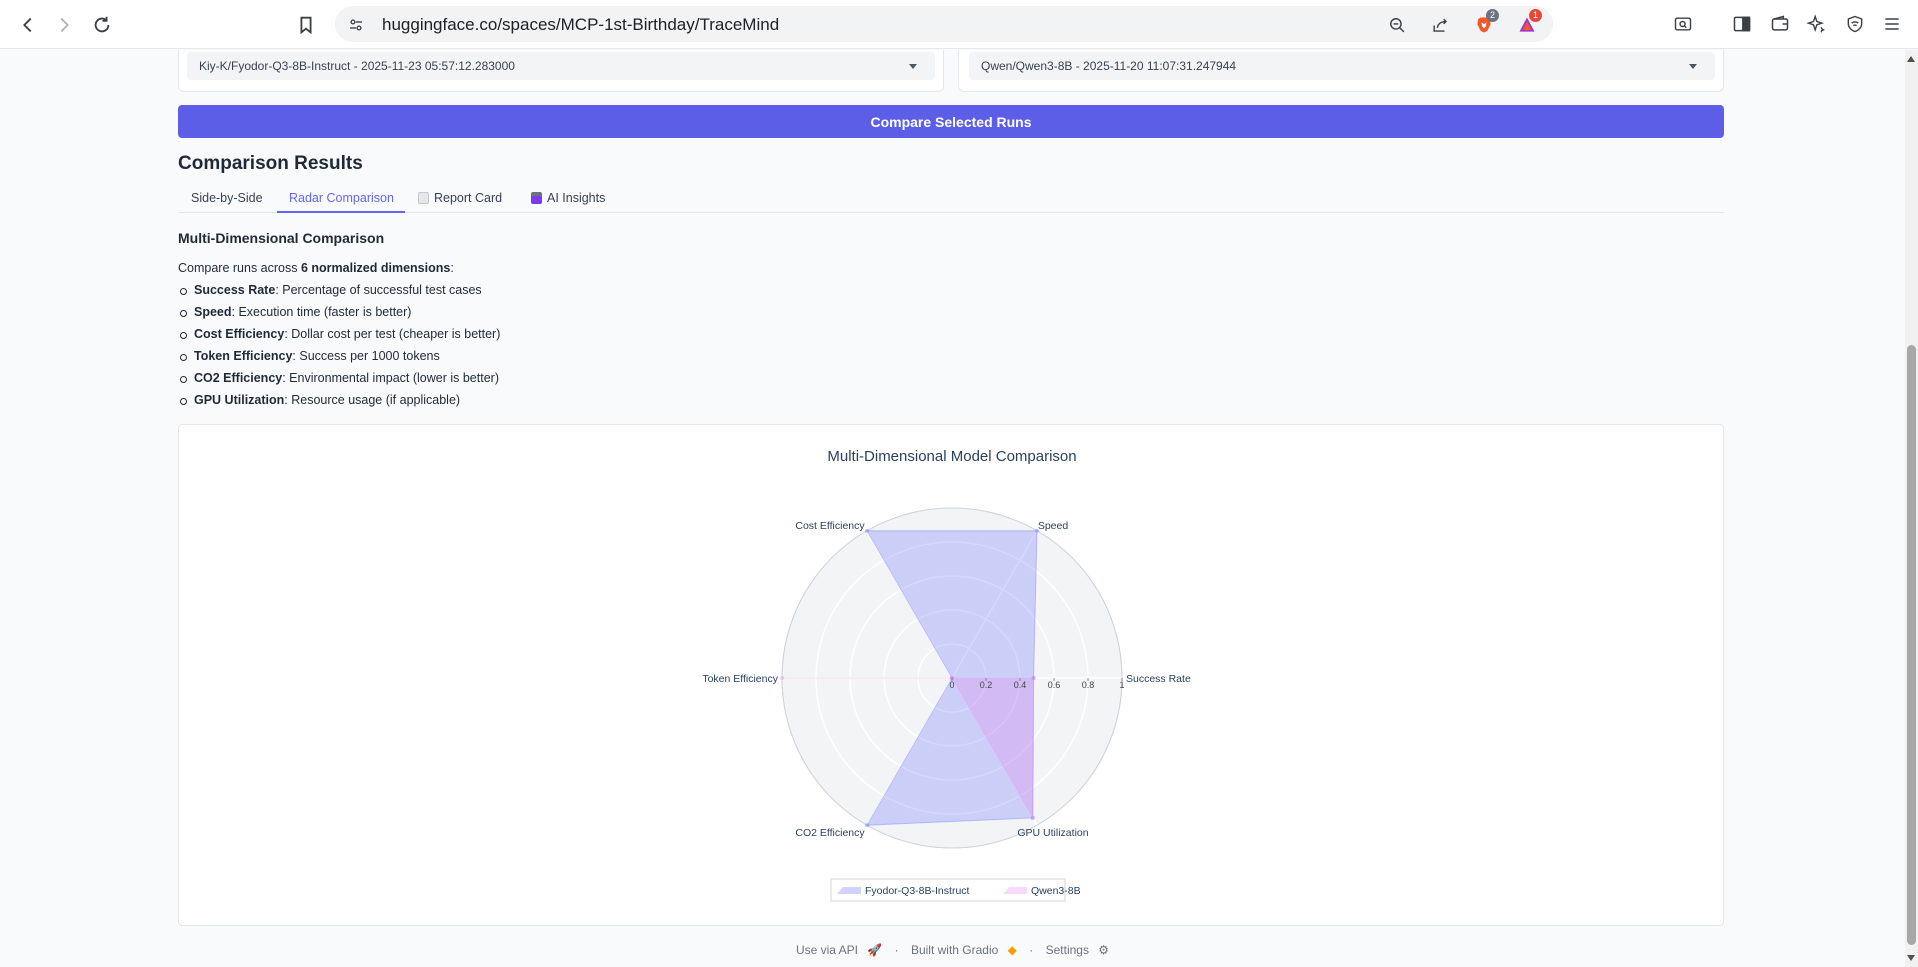 Image resolution: width=1918 pixels, height=967 pixels. Describe the element at coordinates (1780, 24) in the screenshot. I see `wallet-icon` at that location.